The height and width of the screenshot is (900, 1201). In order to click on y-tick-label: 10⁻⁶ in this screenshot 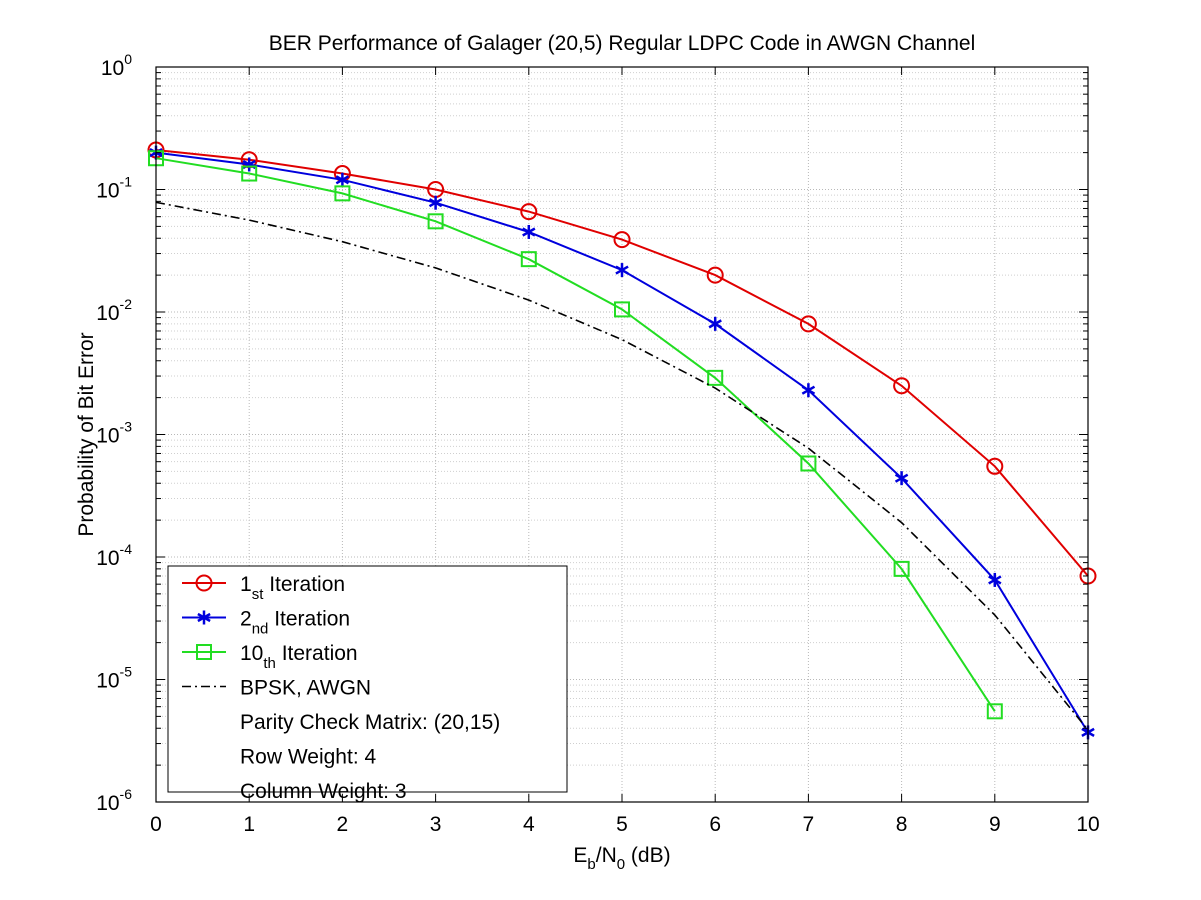, I will do `click(114, 800)`.